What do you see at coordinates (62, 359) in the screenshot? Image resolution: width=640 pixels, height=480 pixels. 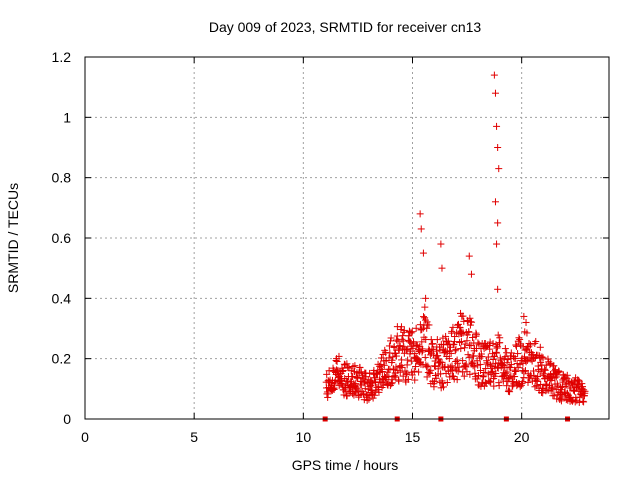 I see `y-tick-label: 0.2` at bounding box center [62, 359].